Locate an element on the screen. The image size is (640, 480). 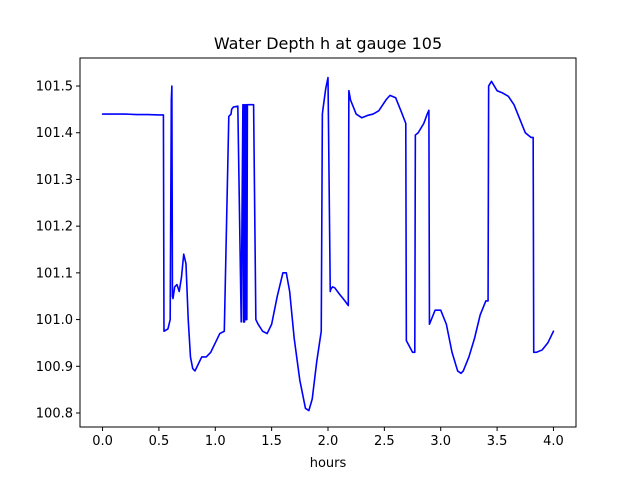
x-tick-label: 2.0 is located at coordinates (328, 441).